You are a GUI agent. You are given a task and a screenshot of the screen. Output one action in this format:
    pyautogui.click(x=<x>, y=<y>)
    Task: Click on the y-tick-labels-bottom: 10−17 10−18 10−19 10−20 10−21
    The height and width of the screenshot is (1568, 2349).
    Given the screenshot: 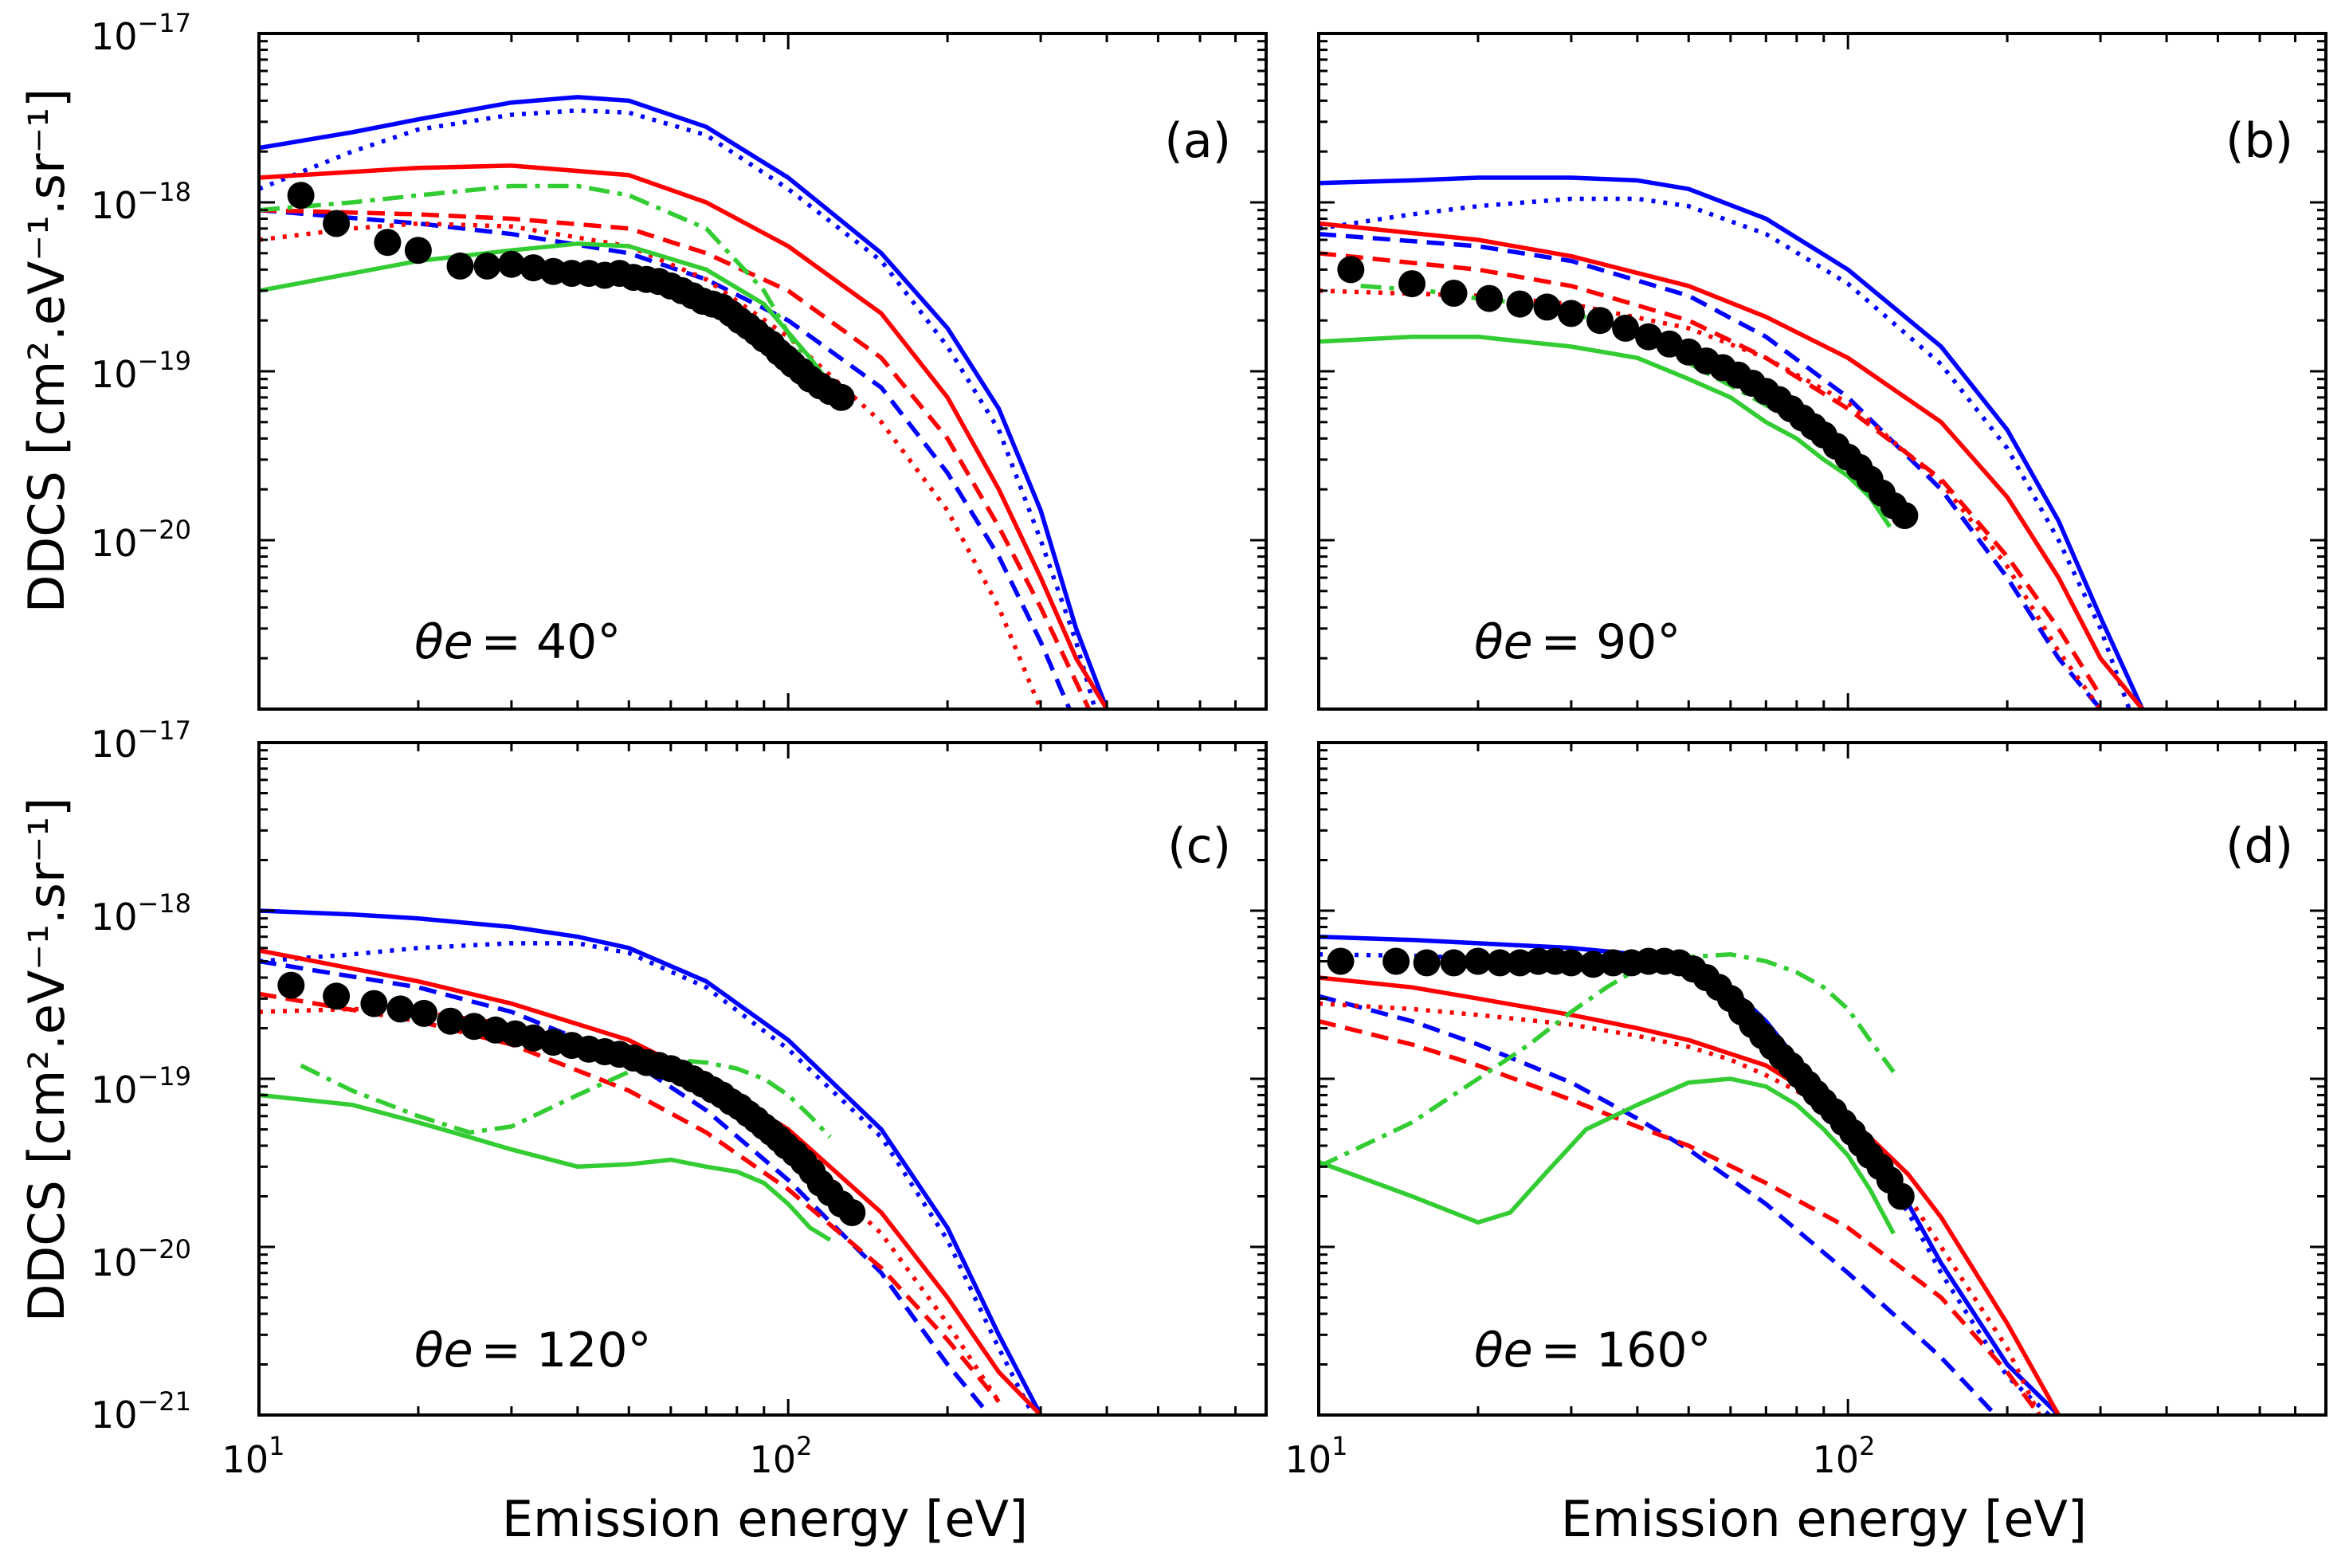 What is the action you would take?
    pyautogui.click(x=141, y=1076)
    